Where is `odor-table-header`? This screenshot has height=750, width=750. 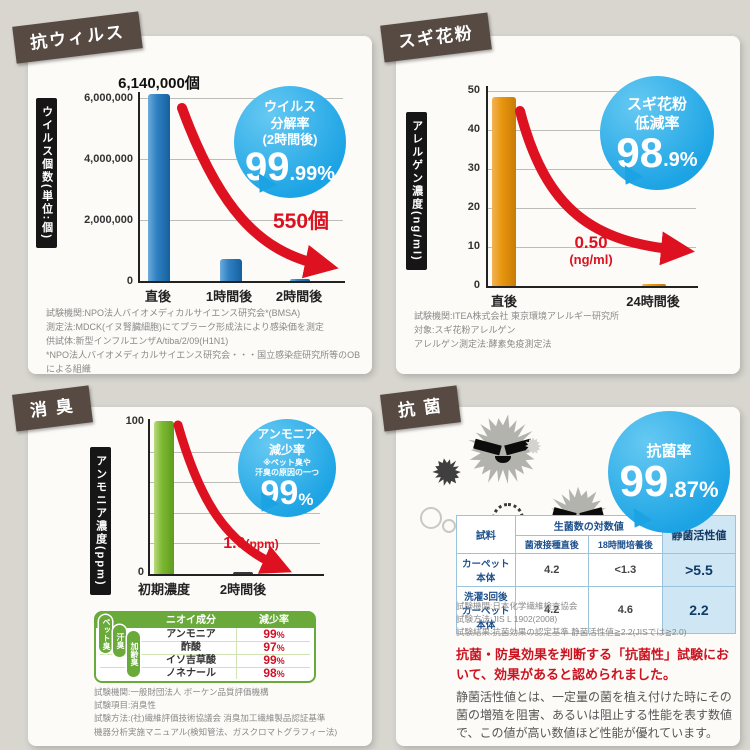 odor-table-header is located at coordinates (205, 620).